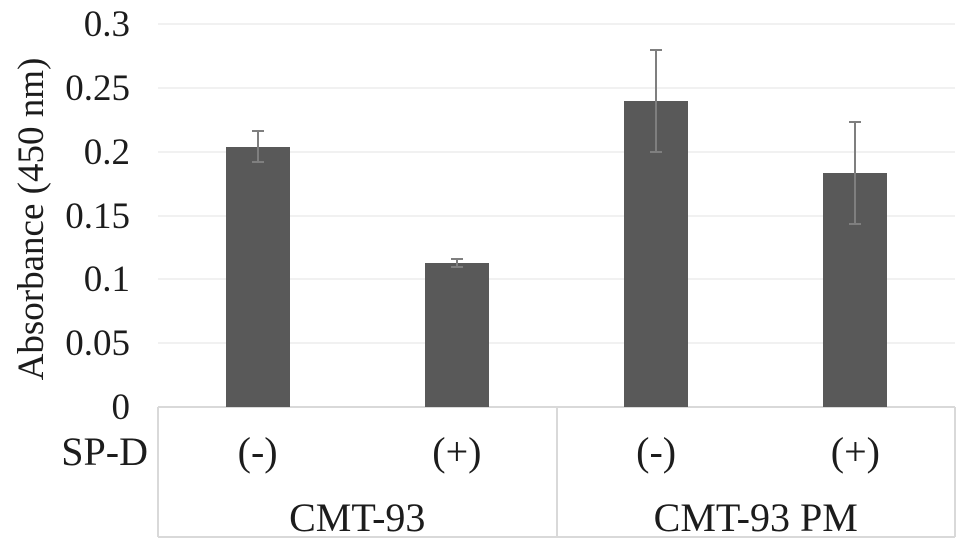 The height and width of the screenshot is (548, 969). Describe the element at coordinates (97, 344) in the screenshot. I see `y-tick-label: 0.05` at that location.